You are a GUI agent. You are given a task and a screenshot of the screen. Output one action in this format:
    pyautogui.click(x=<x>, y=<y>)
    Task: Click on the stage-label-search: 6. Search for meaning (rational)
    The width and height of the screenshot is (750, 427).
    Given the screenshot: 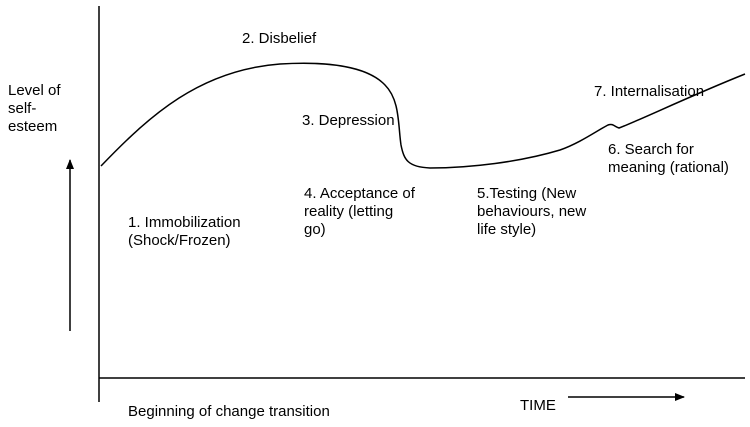 What is the action you would take?
    pyautogui.click(x=668, y=158)
    